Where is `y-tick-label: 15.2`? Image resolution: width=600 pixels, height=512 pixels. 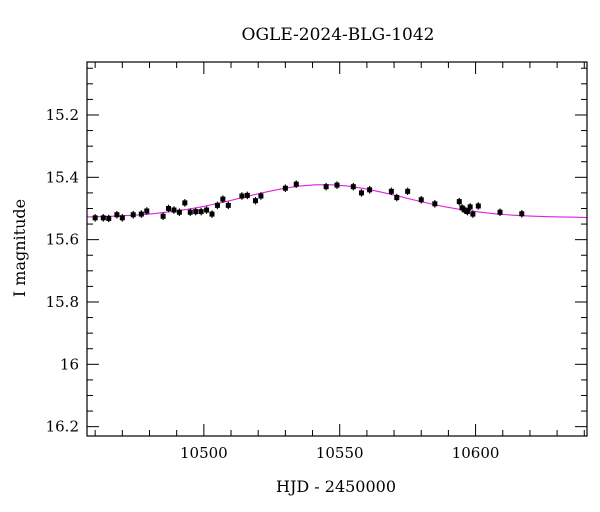 y-tick-label: 15.2 is located at coordinates (62, 115).